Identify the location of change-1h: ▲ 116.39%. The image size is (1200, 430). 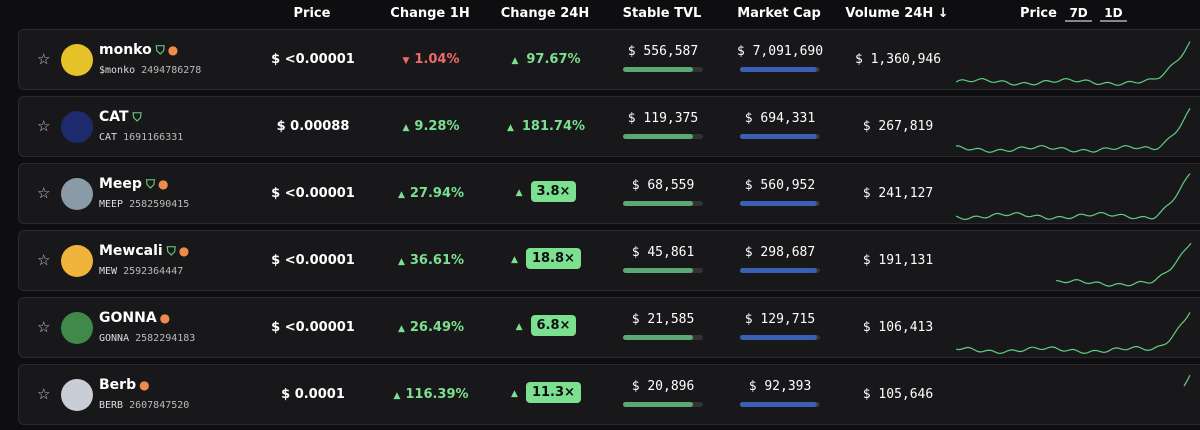
(431, 394).